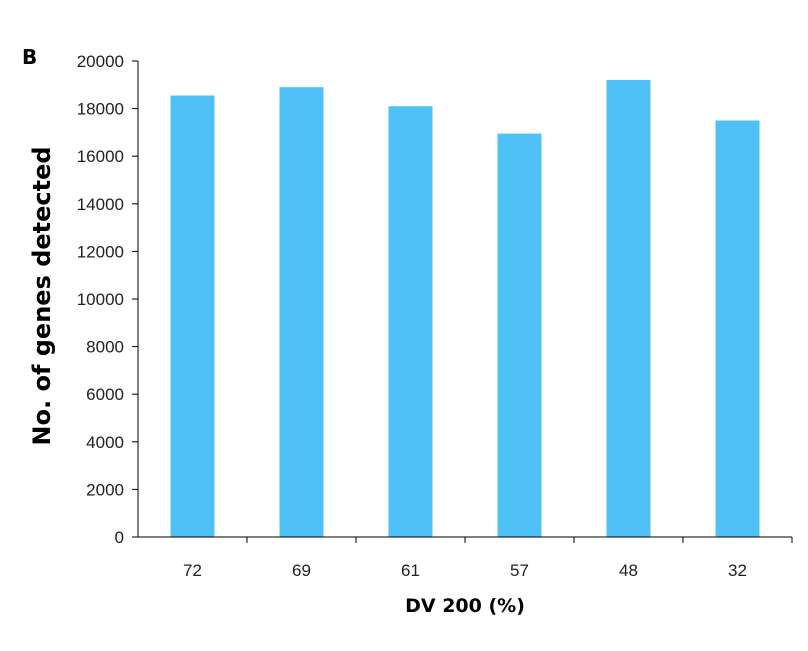 The height and width of the screenshot is (651, 808). Describe the element at coordinates (192, 570) in the screenshot. I see `x-tick-label: 72` at that location.